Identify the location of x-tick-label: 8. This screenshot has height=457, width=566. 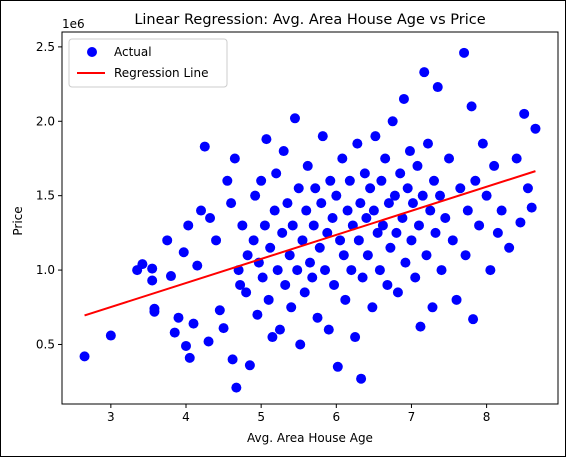
(487, 417).